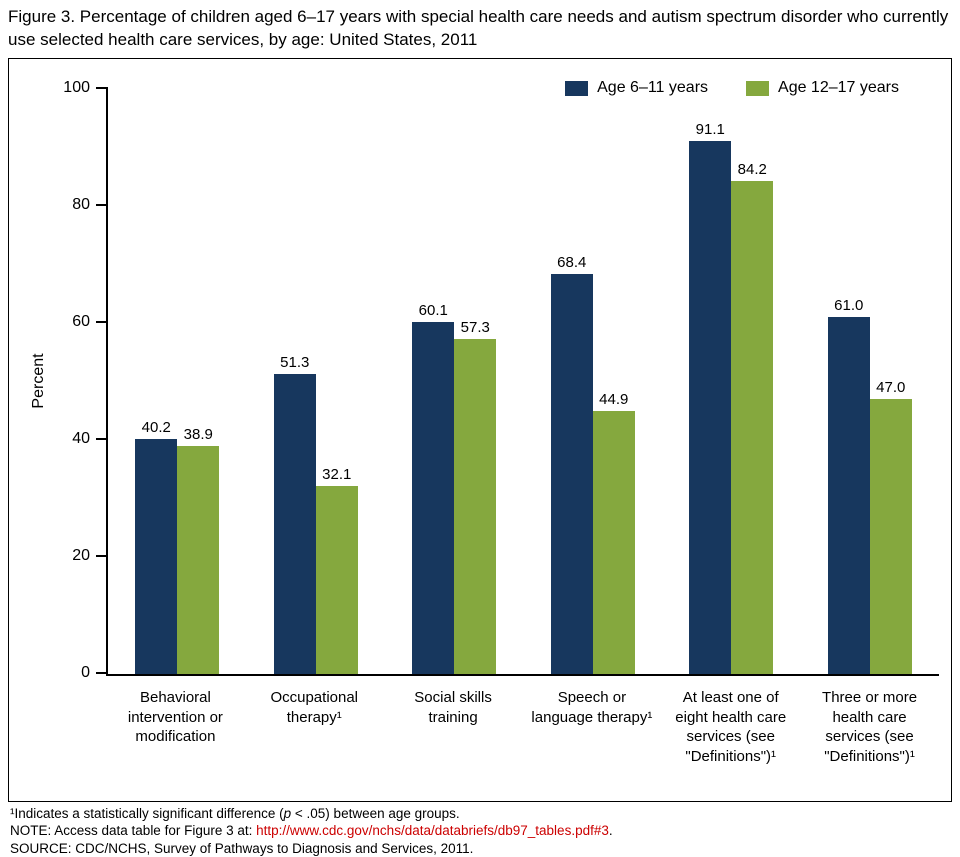 This screenshot has height=857, width=960. What do you see at coordinates (592, 707) in the screenshot?
I see `category-label: Speech or language therapy¹` at bounding box center [592, 707].